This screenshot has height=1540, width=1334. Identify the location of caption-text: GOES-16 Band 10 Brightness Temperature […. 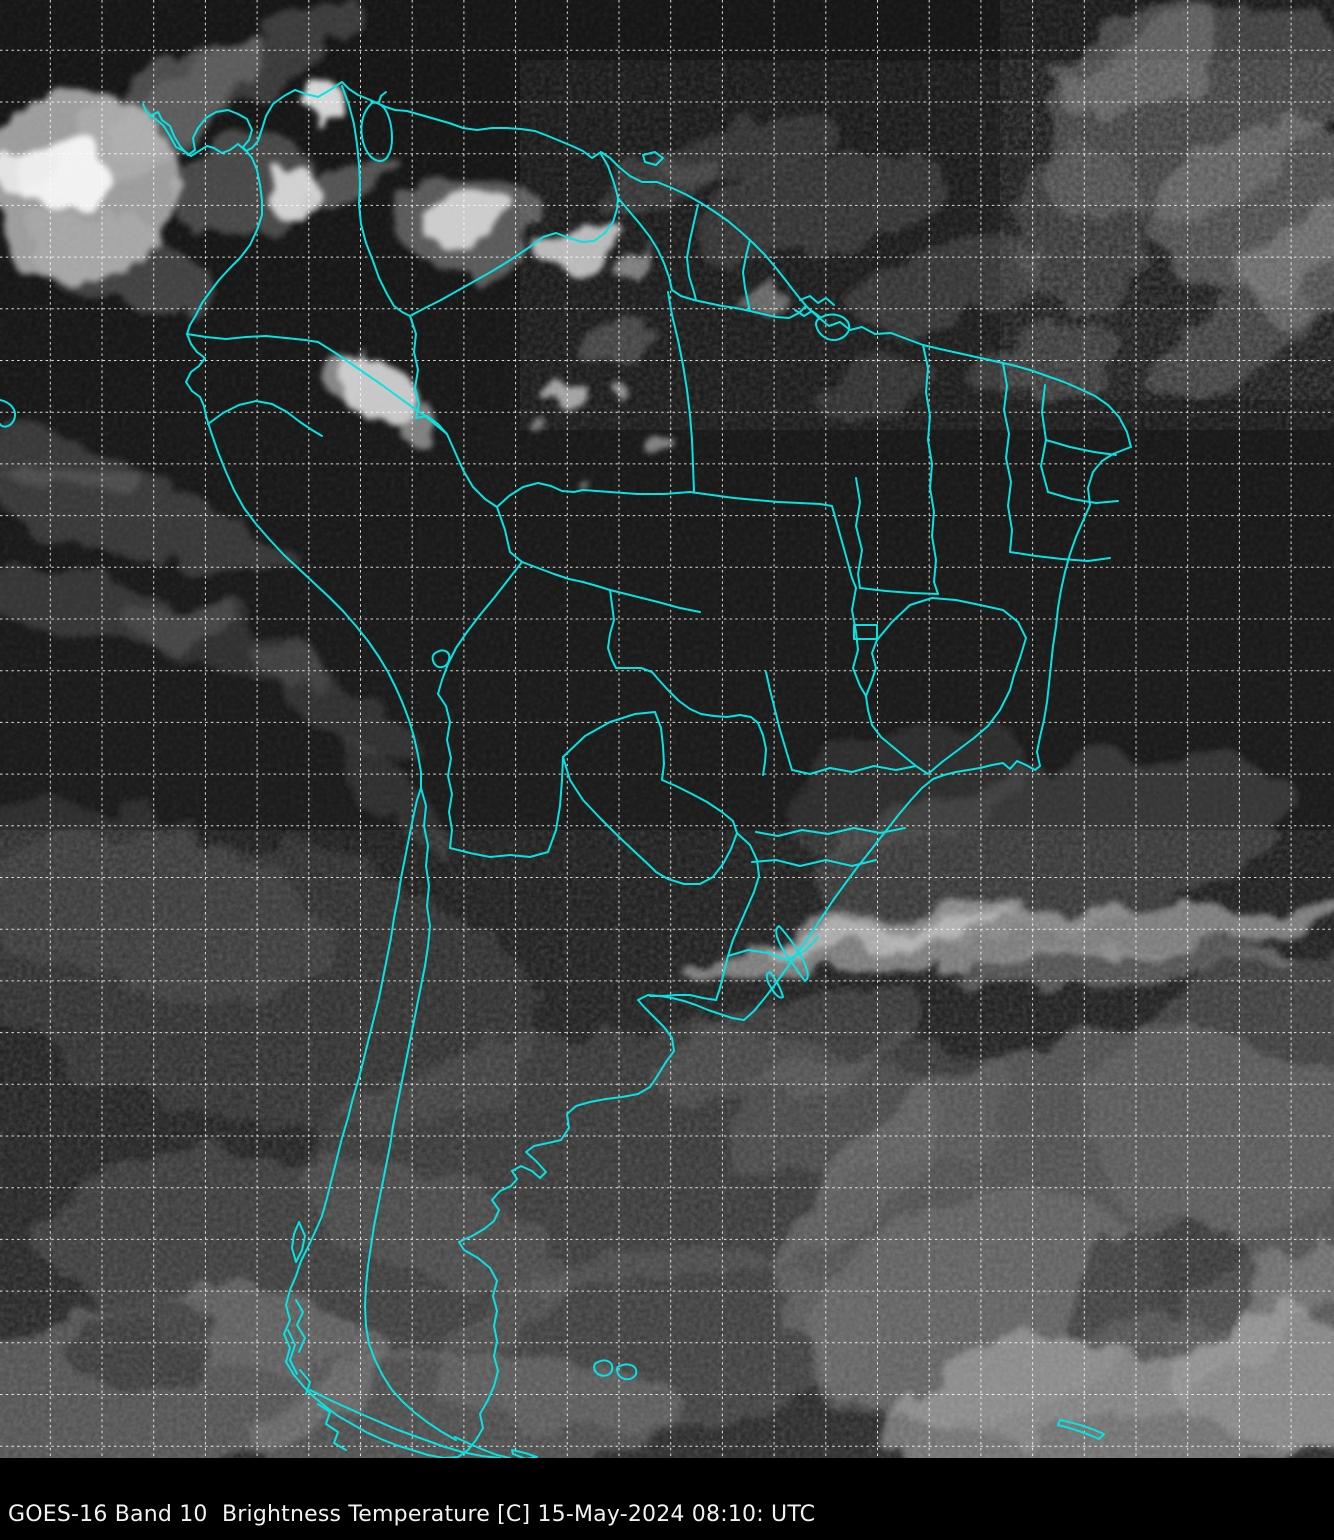
(412, 1514).